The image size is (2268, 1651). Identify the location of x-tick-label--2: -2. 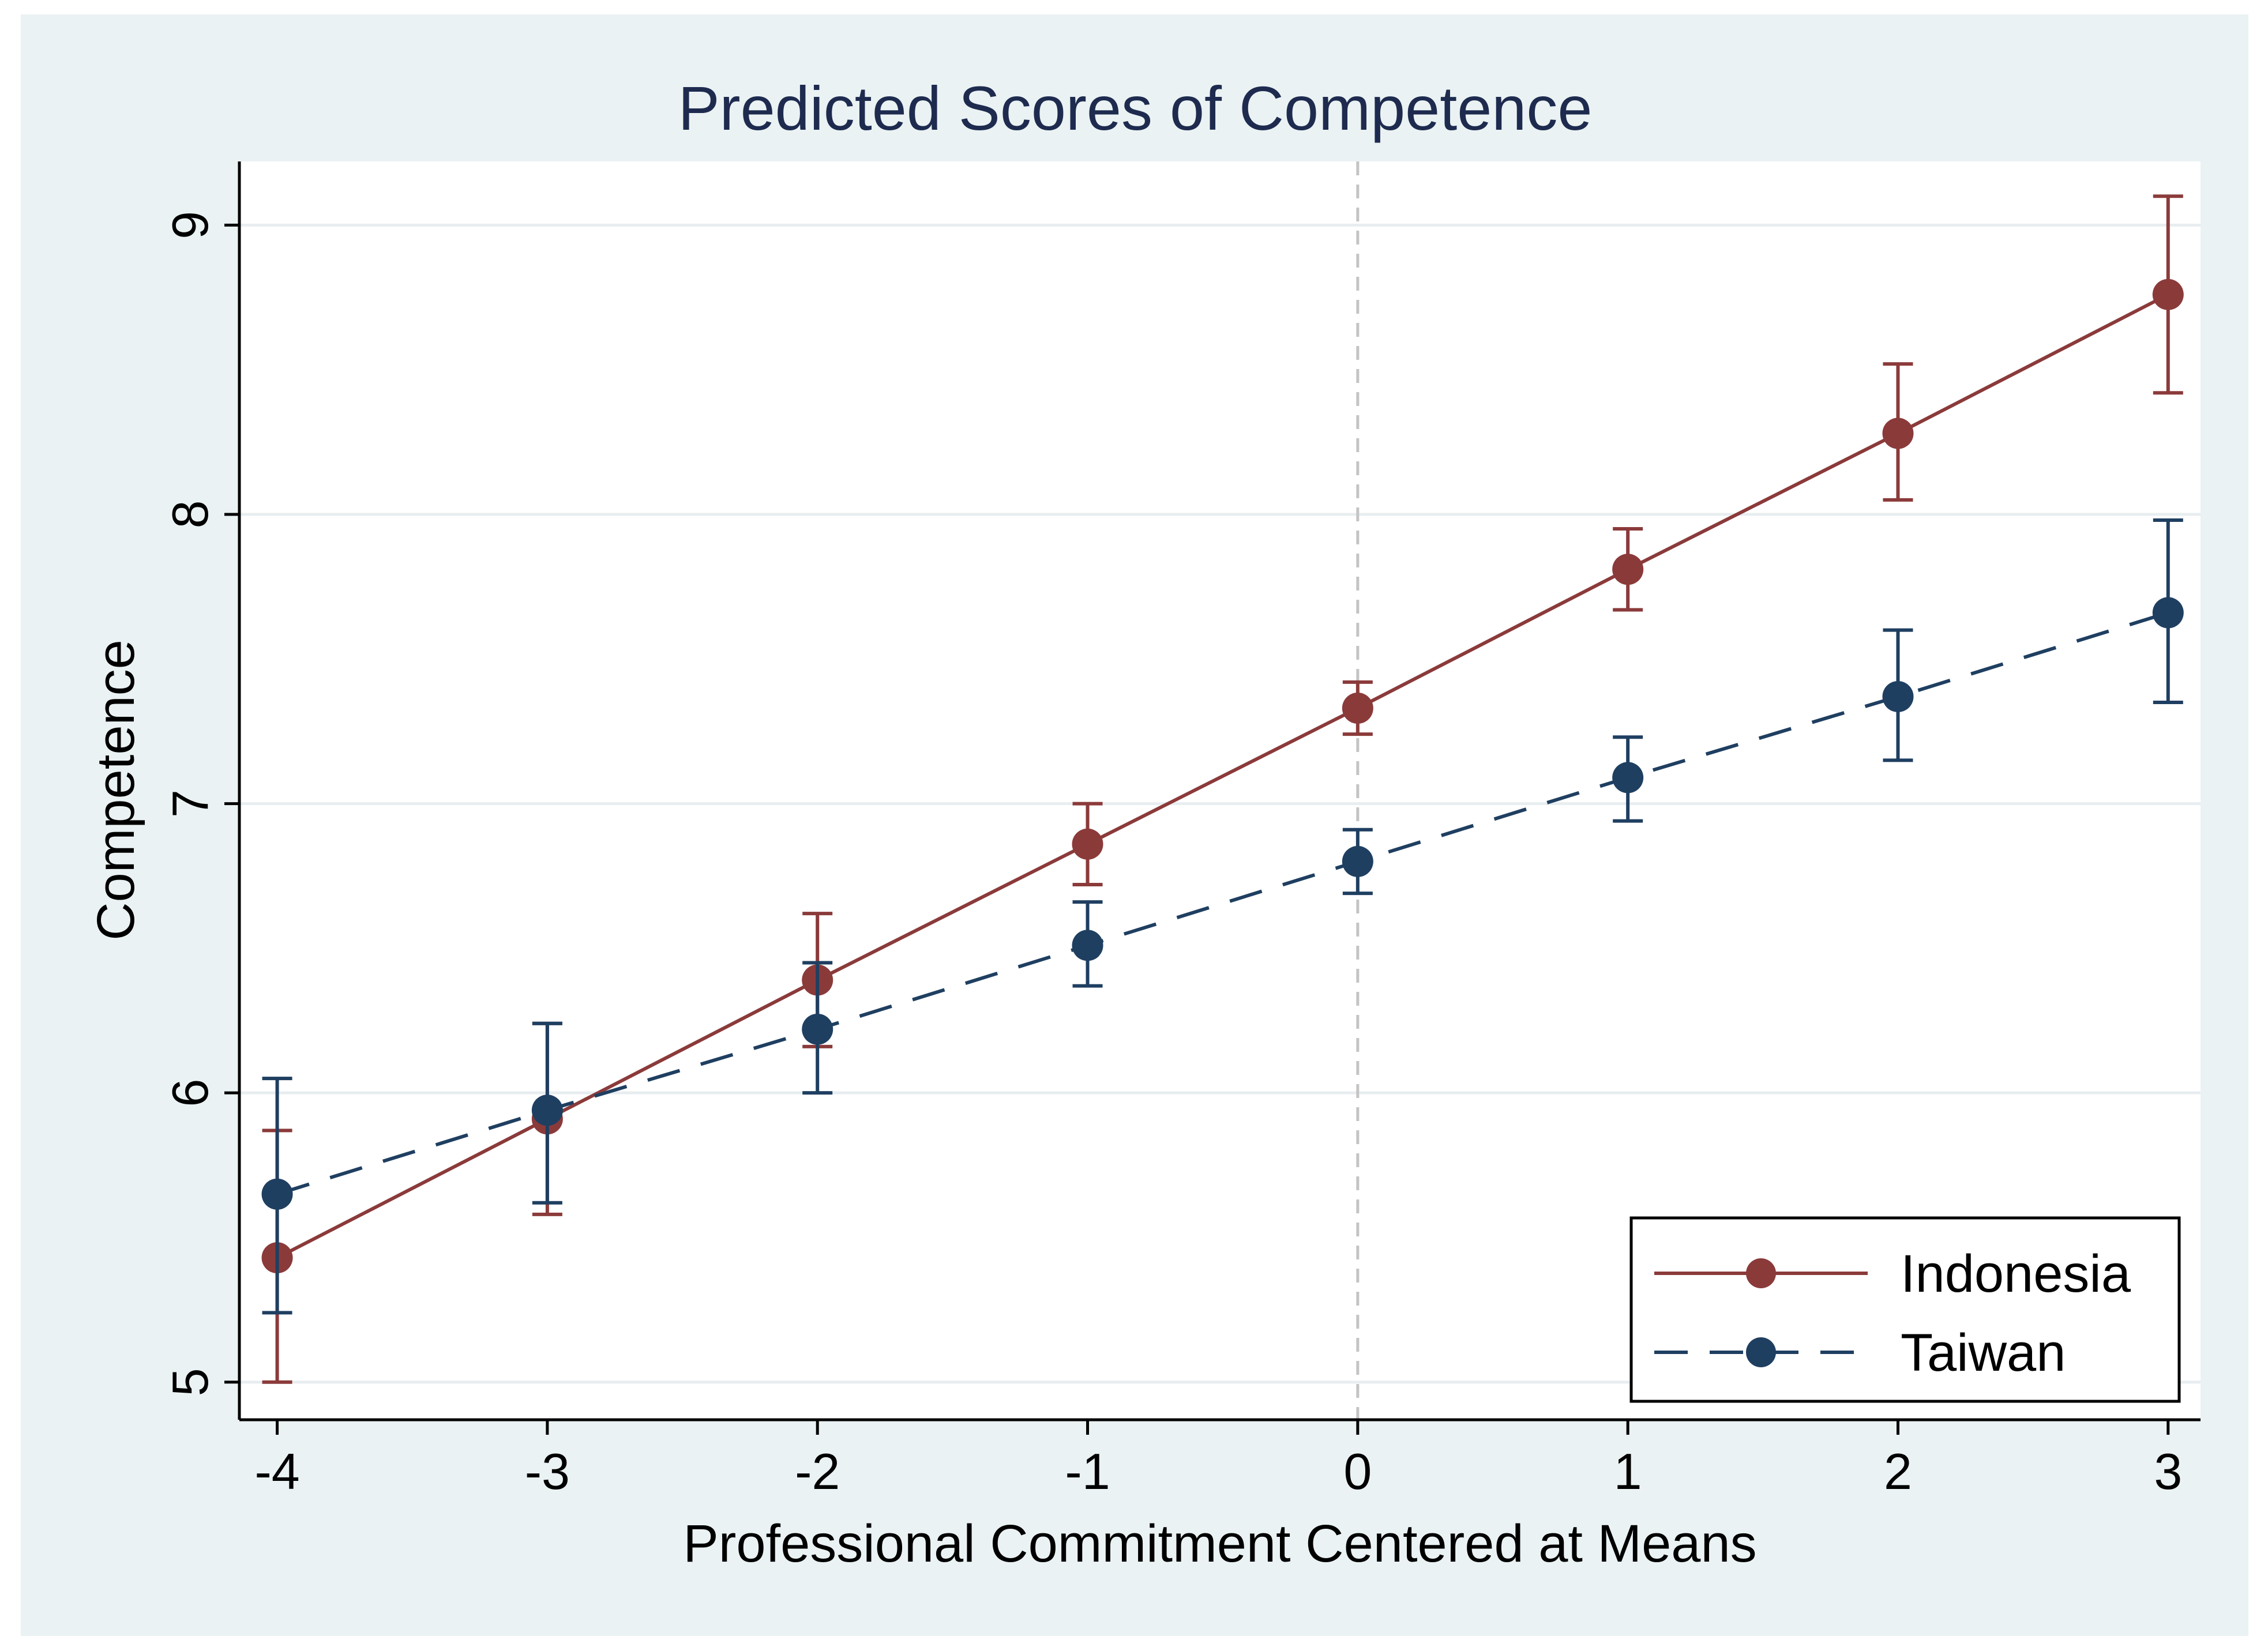
(817, 1472).